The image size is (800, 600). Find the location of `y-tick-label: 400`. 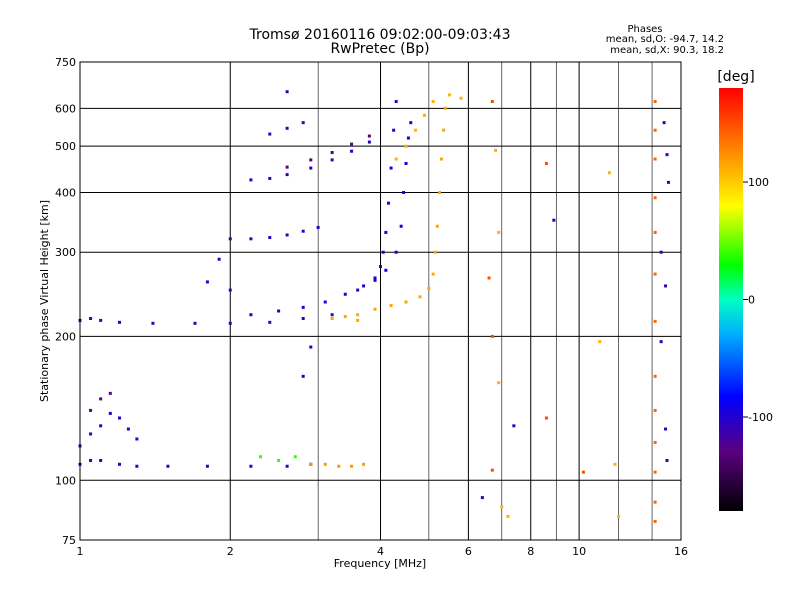

y-tick-label: 400 is located at coordinates (65, 192).